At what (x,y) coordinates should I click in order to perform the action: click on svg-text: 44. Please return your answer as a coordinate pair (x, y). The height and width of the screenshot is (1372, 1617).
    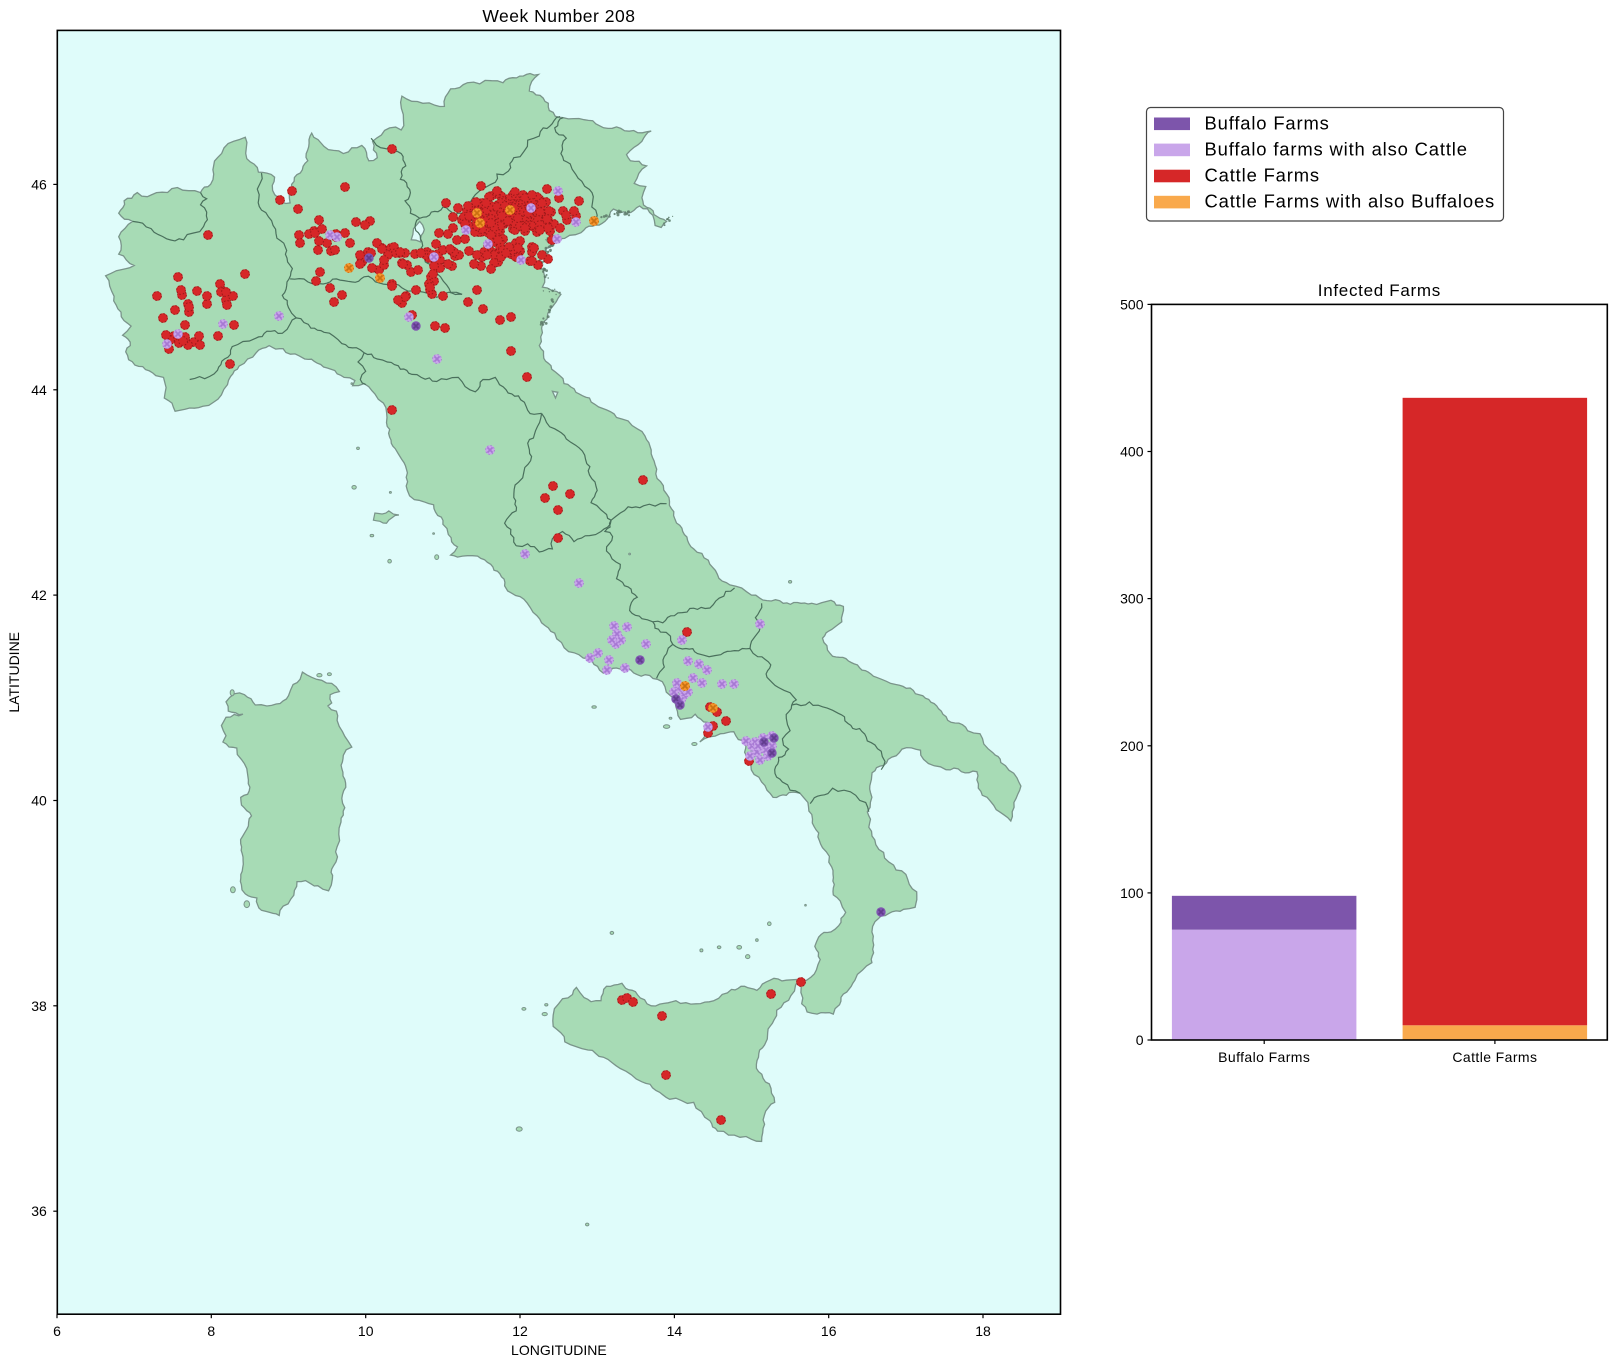
    Looking at the image, I should click on (39, 390).